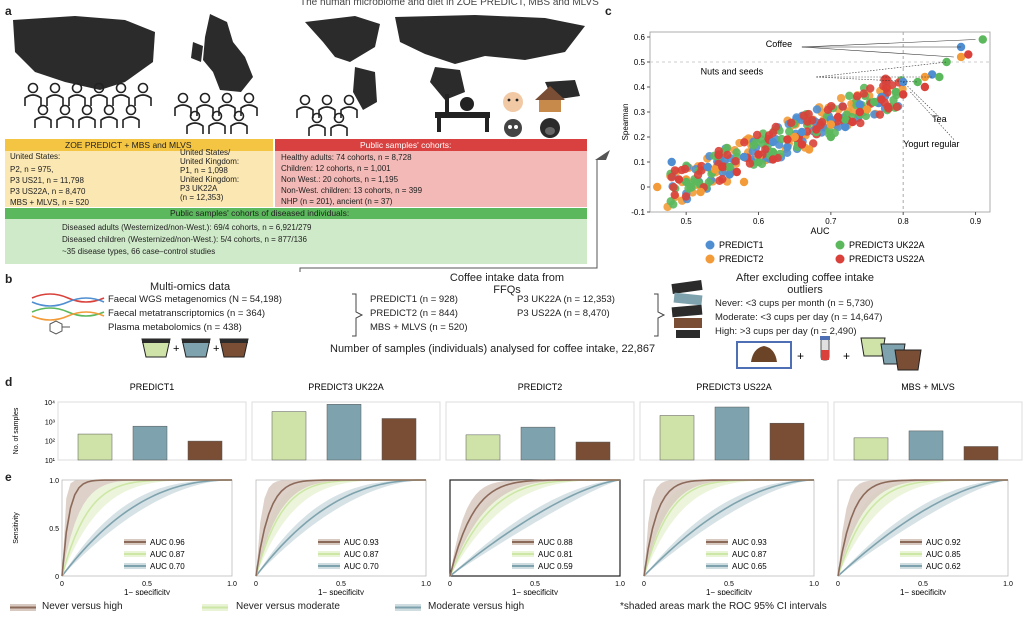 The image size is (1024, 617). I want to click on y-tick-label: -0.1, so click(638, 212).